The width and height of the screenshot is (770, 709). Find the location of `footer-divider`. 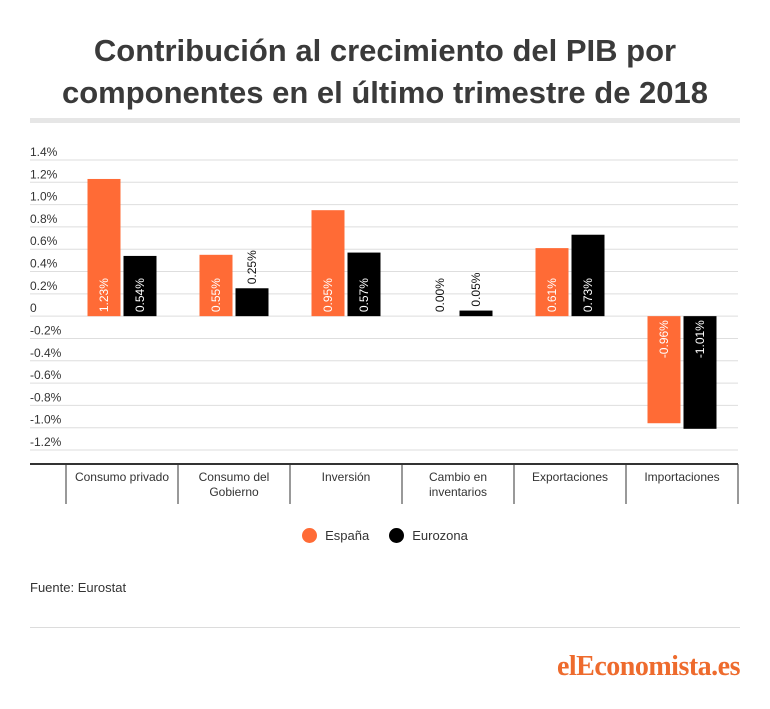

footer-divider is located at coordinates (385, 627).